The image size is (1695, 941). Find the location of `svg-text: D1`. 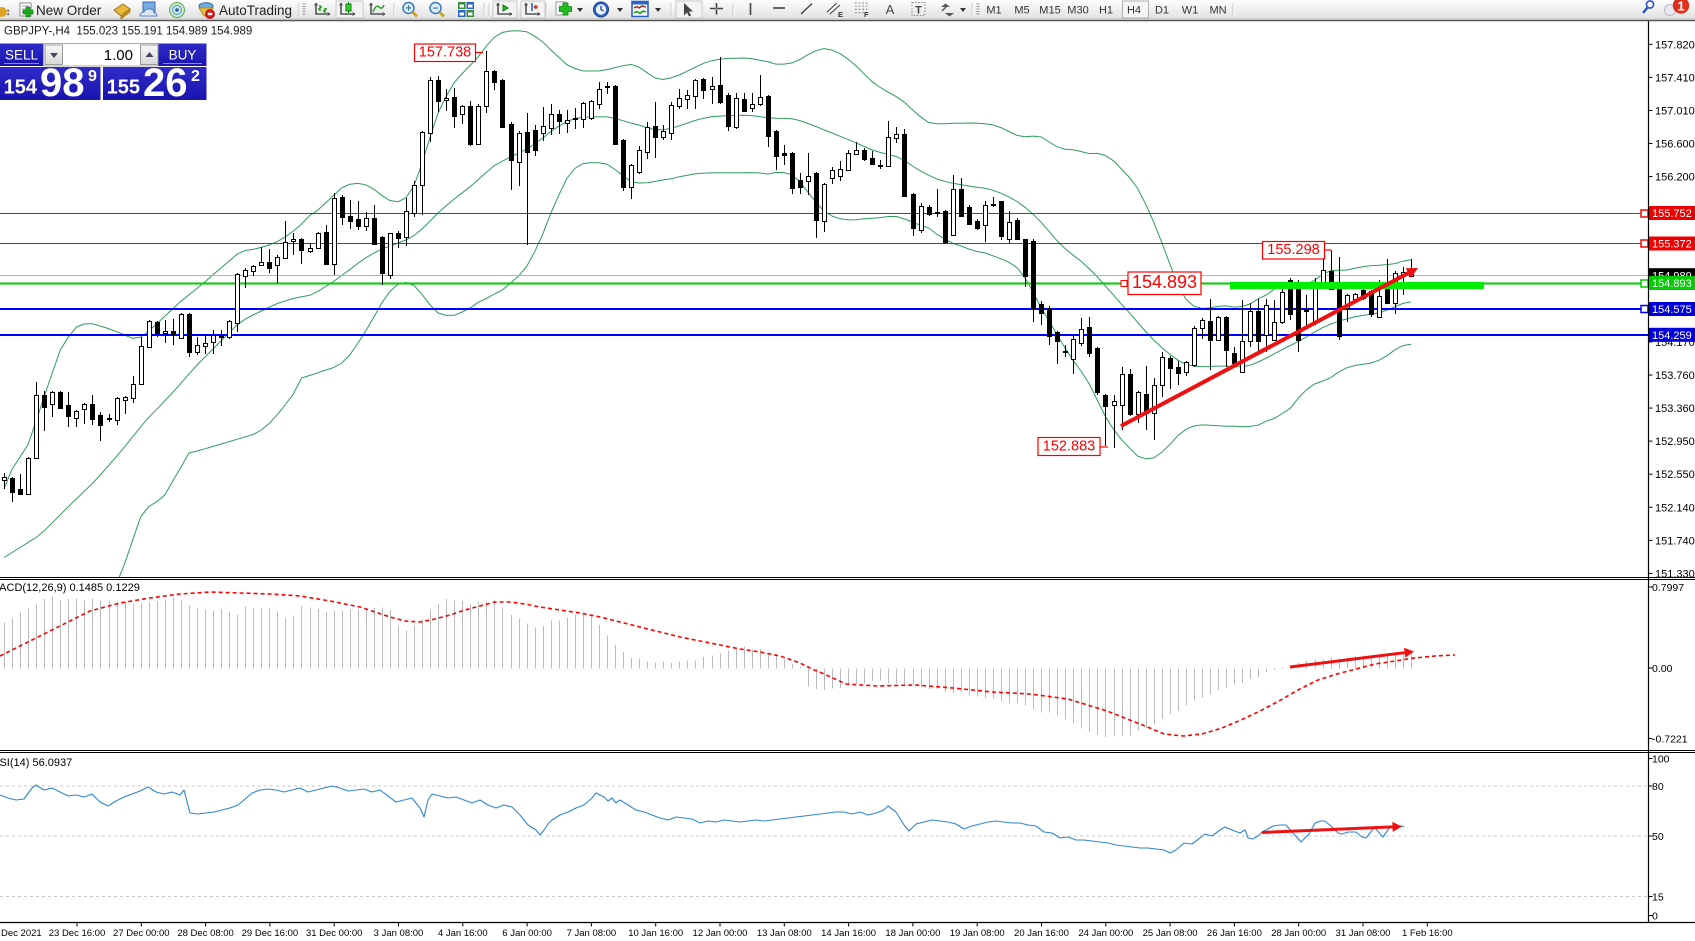

svg-text: D1 is located at coordinates (1162, 11).